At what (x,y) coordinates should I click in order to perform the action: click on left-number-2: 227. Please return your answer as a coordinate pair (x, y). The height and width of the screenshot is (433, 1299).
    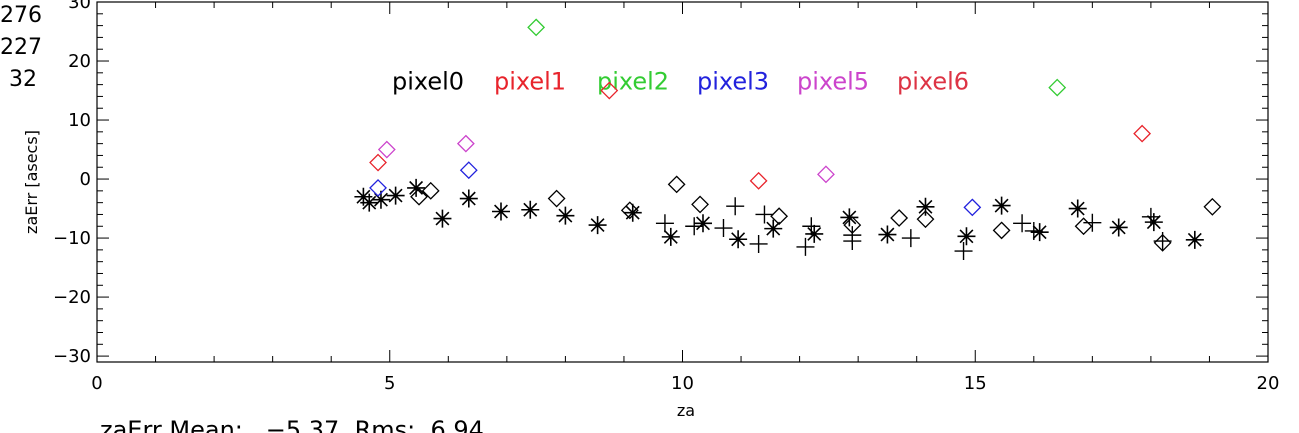
    Looking at the image, I should click on (21, 47).